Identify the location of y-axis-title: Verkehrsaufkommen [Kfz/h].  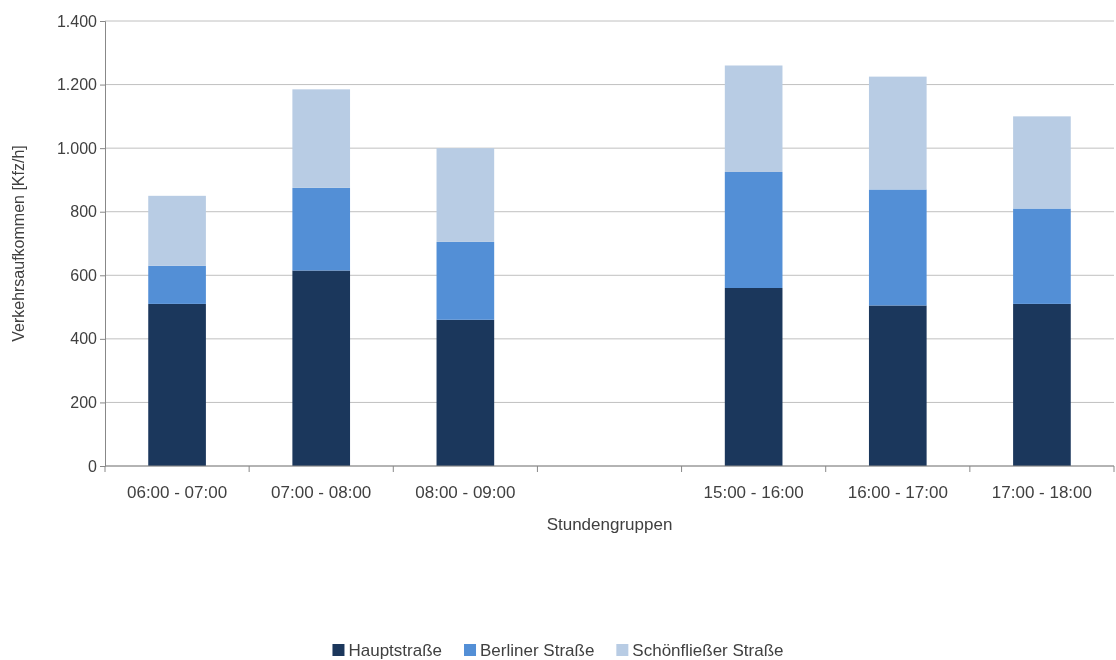
(18, 243).